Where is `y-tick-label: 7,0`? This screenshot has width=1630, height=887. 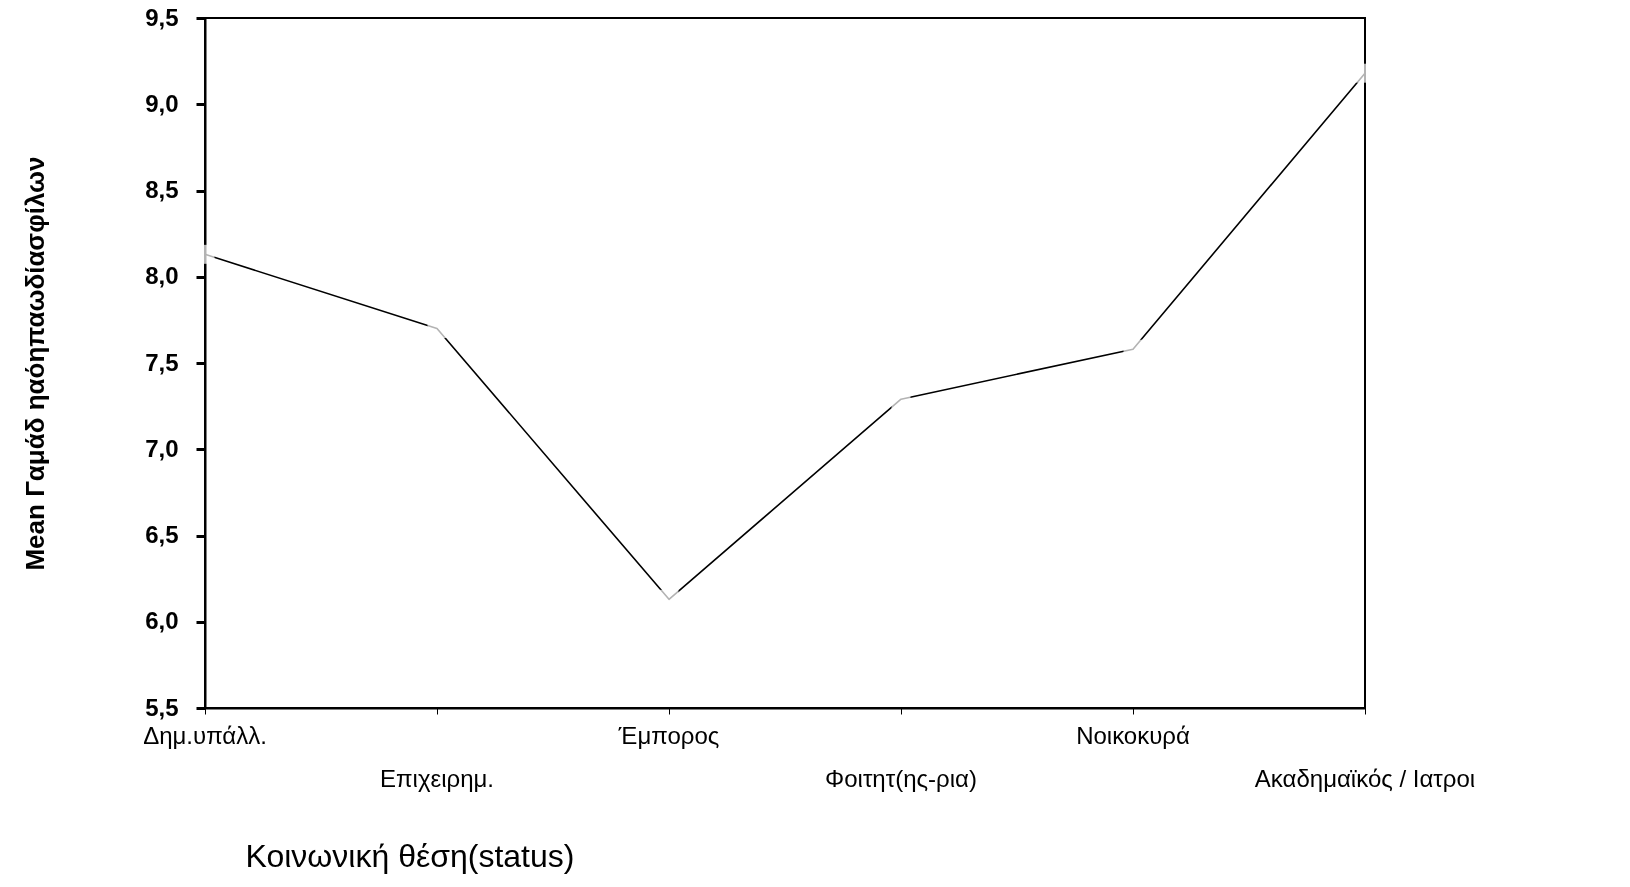 y-tick-label: 7,0 is located at coordinates (162, 448).